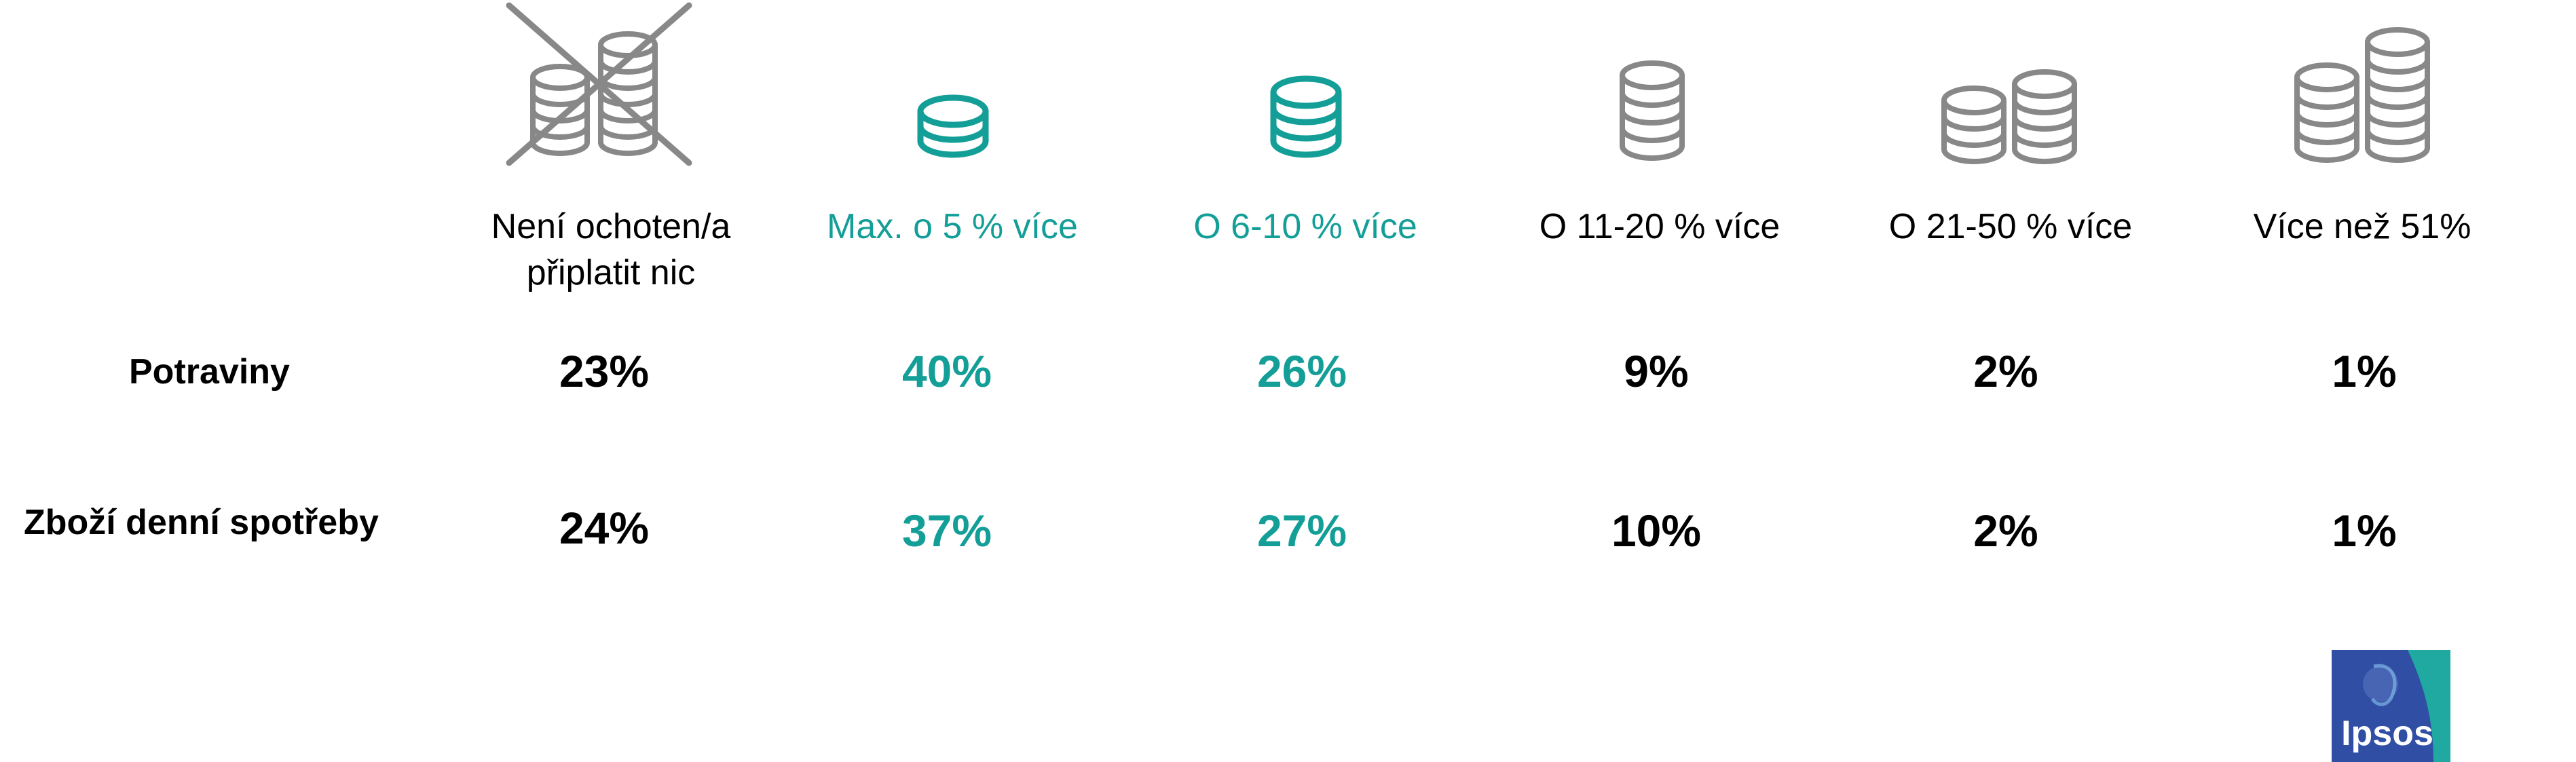  What do you see at coordinates (605, 528) in the screenshot?
I see `value-cell: 24%` at bounding box center [605, 528].